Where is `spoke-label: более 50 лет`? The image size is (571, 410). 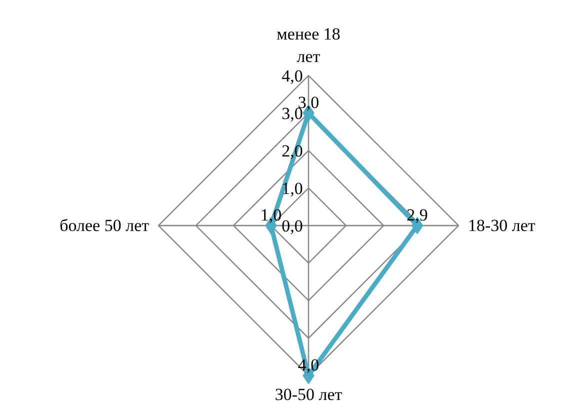 spoke-label: более 50 лет is located at coordinates (105, 226).